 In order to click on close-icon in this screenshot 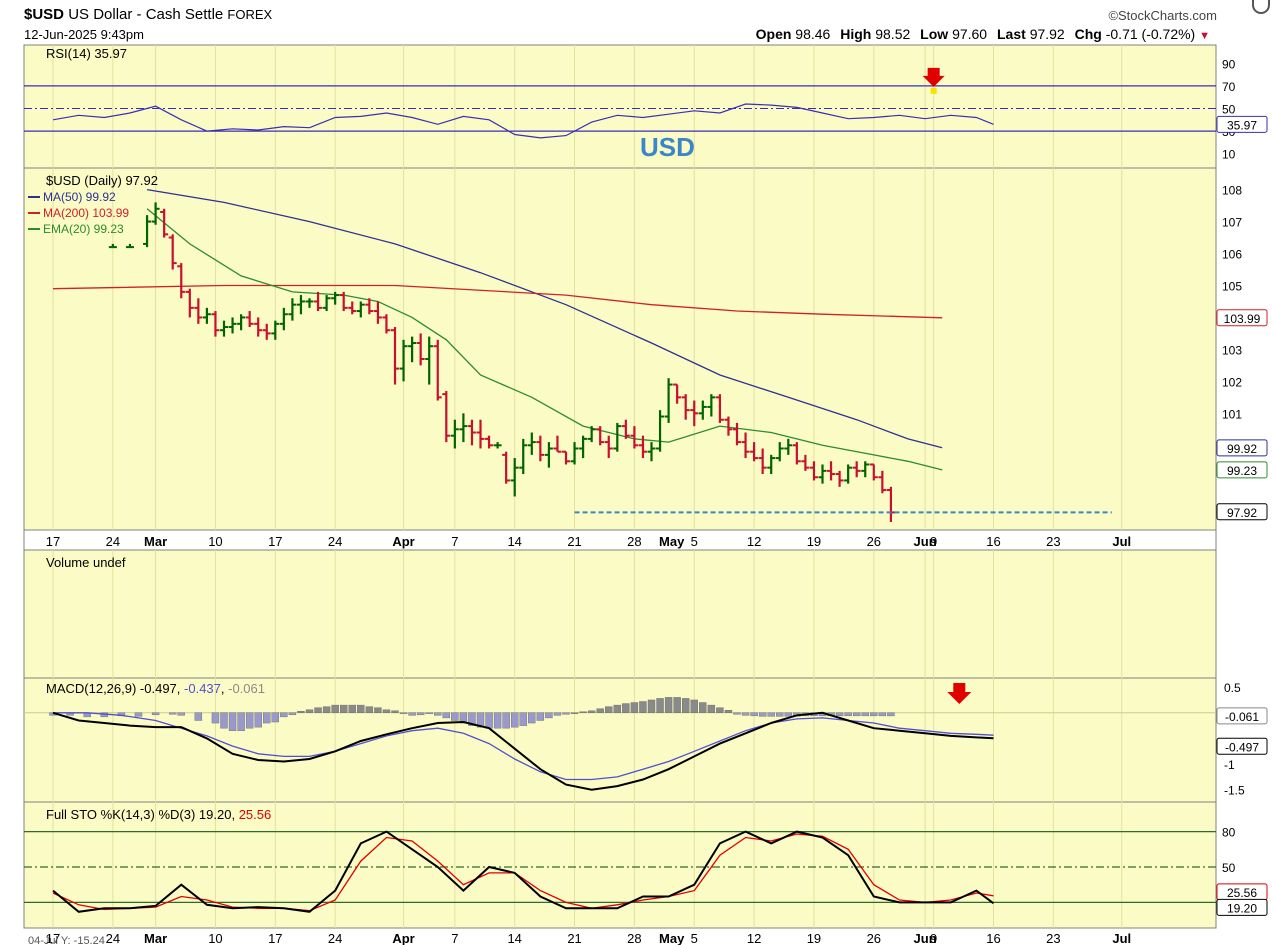, I will do `click(1261, 7)`.